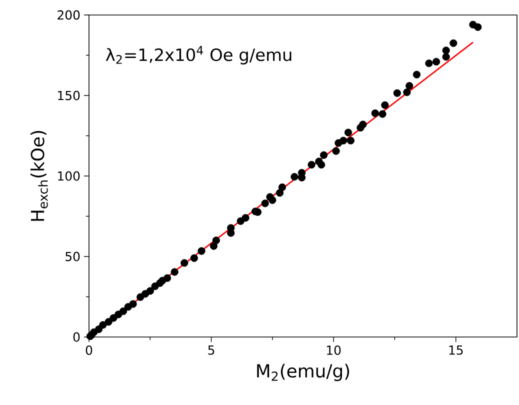 This screenshot has height=405, width=519. Describe the element at coordinates (69, 15) in the screenshot. I see `y-tick-label: 200` at that location.